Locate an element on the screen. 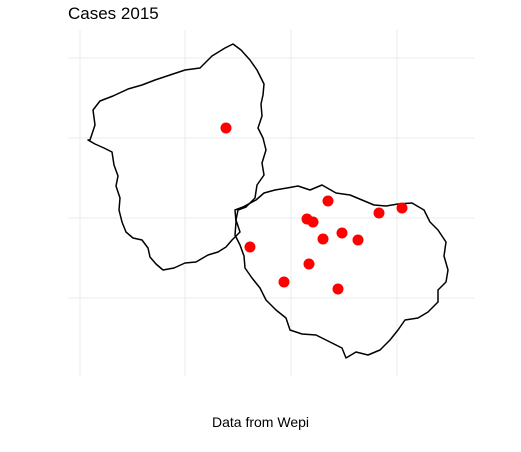  map-title: Cases 2015 is located at coordinates (113, 13).